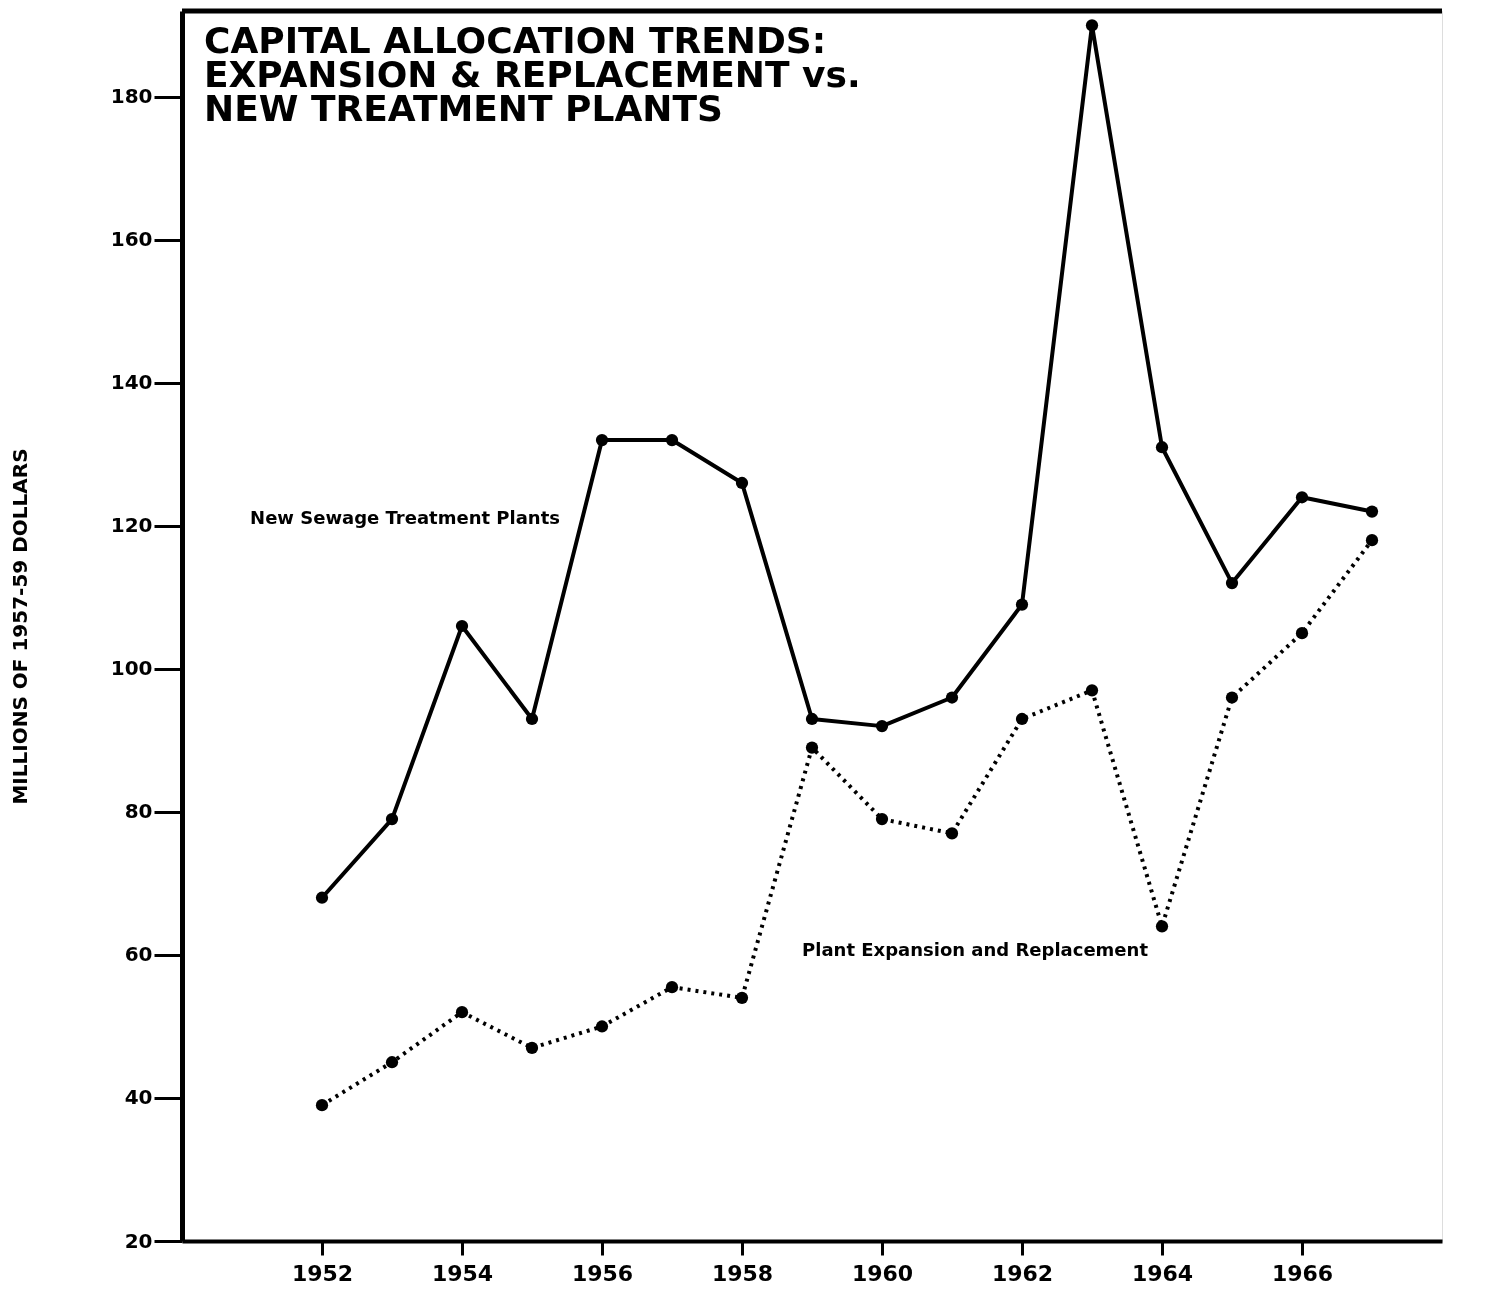 Image resolution: width=1512 pixels, height=1311 pixels. I want to click on x-tick-label: 1954, so click(462, 1273).